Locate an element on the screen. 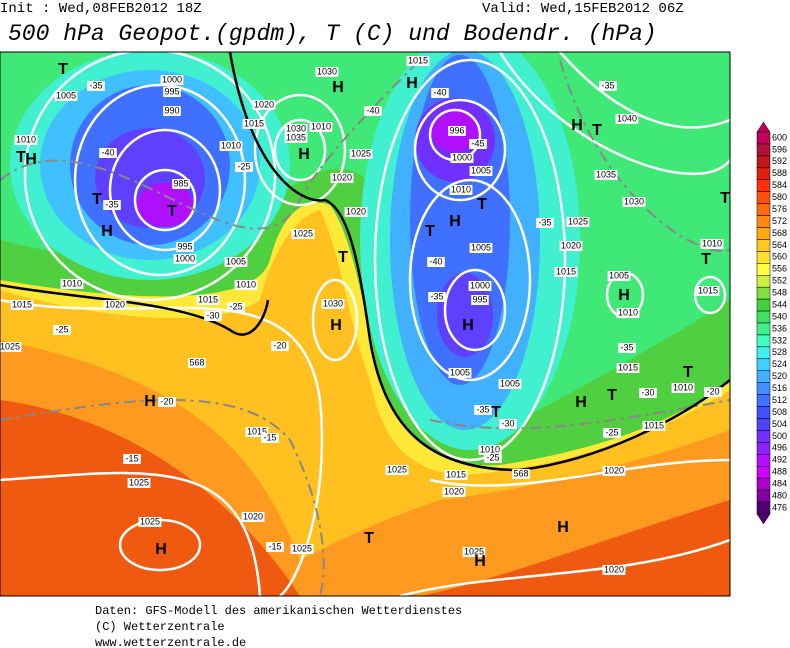  contour-label: 996 is located at coordinates (456, 130).